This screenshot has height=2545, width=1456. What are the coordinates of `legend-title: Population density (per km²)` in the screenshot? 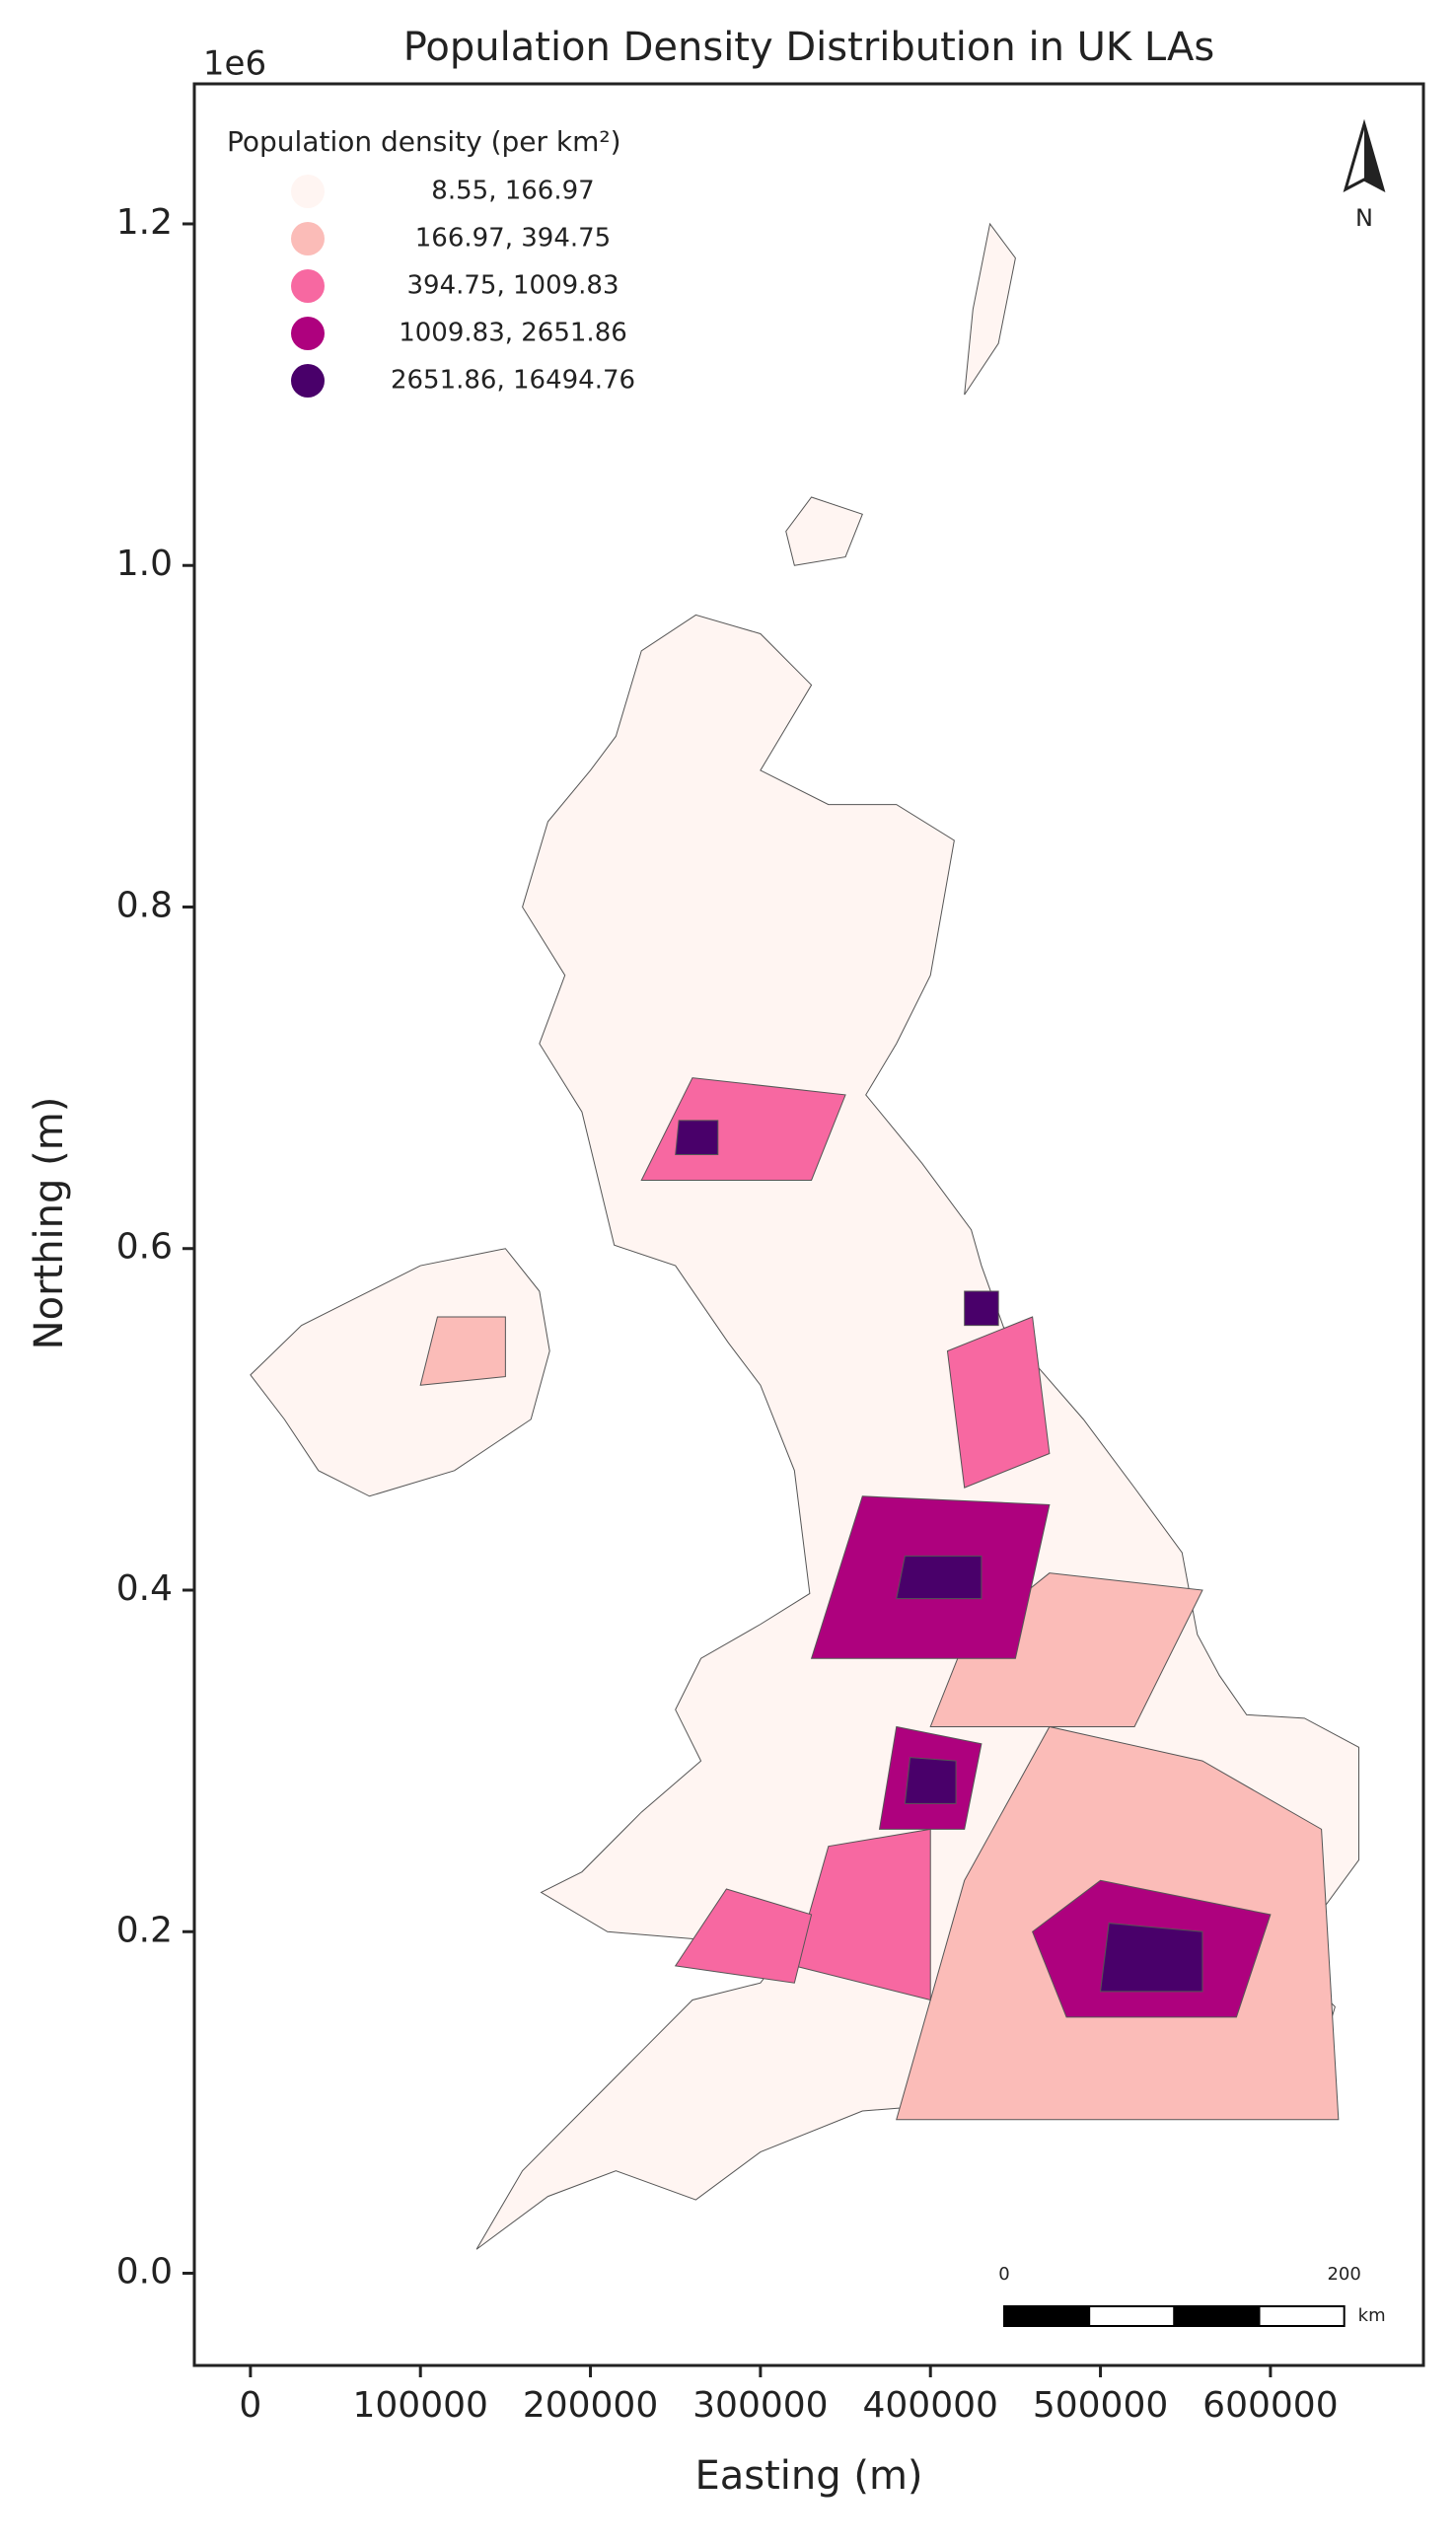 It's located at (424, 141).